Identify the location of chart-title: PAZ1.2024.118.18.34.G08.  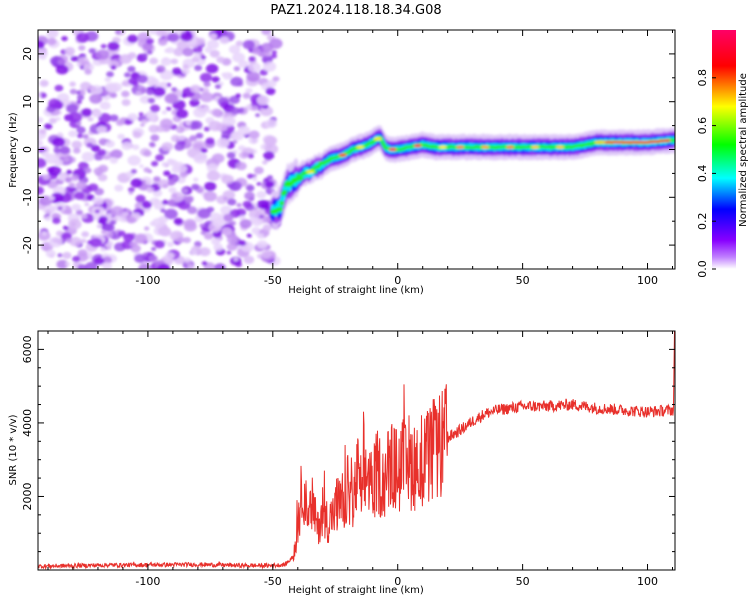
(355, 10).